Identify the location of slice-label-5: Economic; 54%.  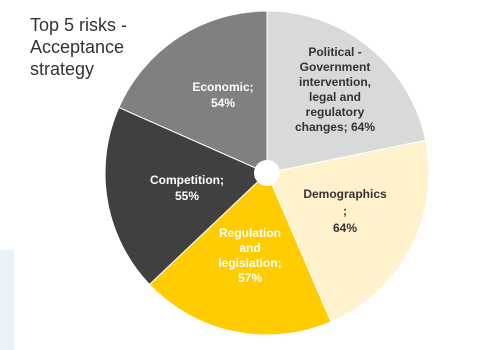
(222, 95).